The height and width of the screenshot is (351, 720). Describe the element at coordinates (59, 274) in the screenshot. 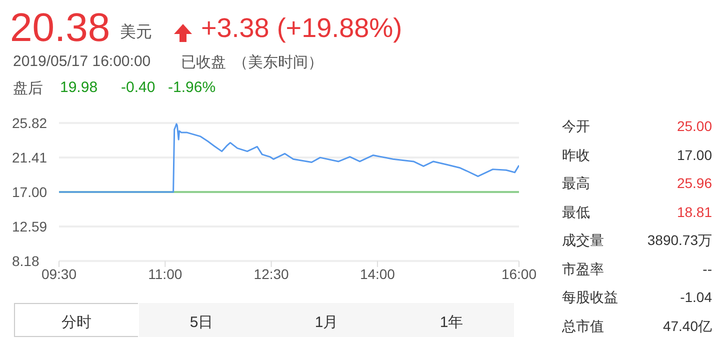

I see `x-tick-label: 09:30` at that location.